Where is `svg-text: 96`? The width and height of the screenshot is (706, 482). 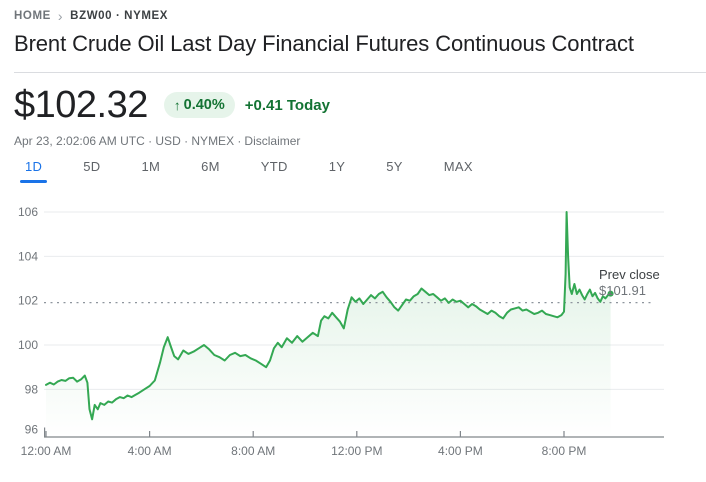 svg-text: 96 is located at coordinates (32, 430).